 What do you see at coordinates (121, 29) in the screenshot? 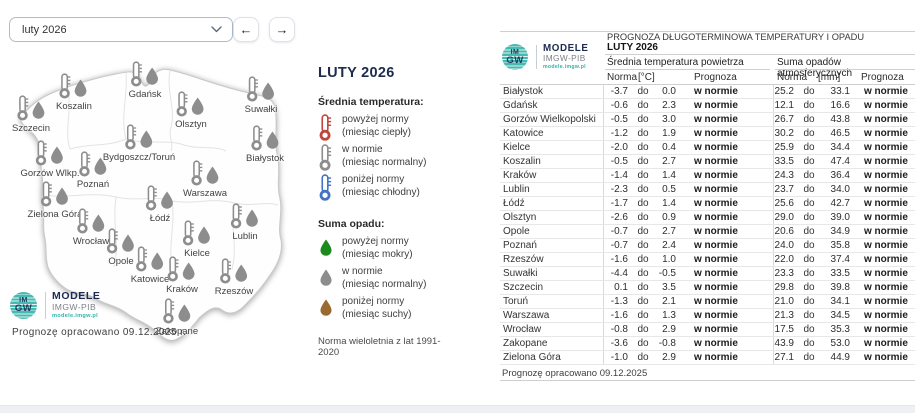
I see `month-select: luty 2026` at bounding box center [121, 29].